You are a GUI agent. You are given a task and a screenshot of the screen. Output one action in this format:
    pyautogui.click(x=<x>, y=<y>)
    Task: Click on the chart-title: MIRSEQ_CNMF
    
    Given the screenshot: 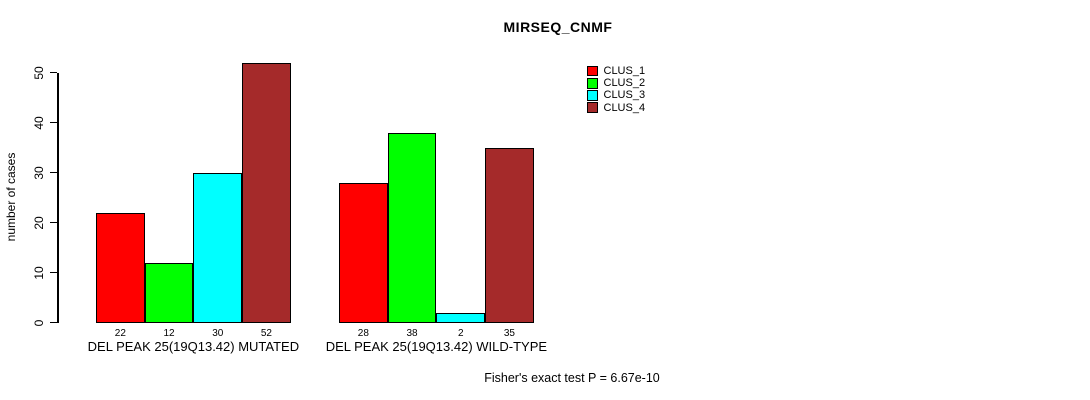 What is the action you would take?
    pyautogui.click(x=558, y=27)
    